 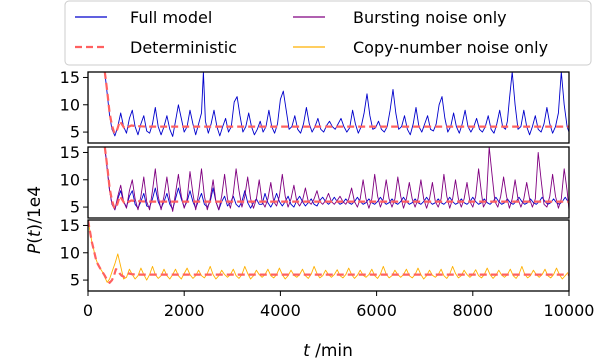 I want to click on legend-label-full-model: Full model, so click(x=171, y=17).